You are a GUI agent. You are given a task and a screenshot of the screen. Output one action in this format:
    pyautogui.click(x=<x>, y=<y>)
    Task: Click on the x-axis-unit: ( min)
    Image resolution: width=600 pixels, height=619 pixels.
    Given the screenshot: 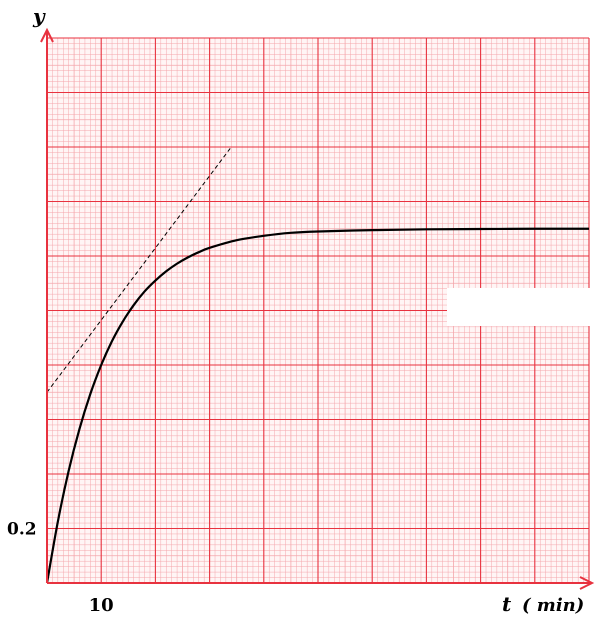 What is the action you would take?
    pyautogui.click(x=553, y=605)
    